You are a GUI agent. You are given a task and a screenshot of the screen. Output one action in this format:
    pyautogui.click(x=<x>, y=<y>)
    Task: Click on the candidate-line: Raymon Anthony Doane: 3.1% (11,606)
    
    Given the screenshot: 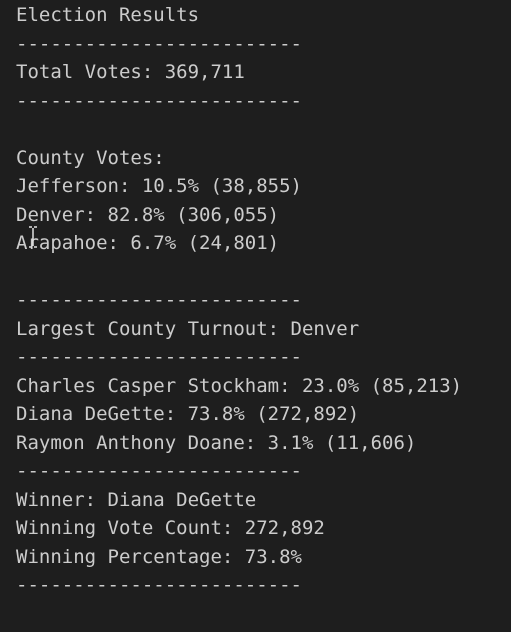 What is the action you would take?
    pyautogui.click(x=216, y=442)
    